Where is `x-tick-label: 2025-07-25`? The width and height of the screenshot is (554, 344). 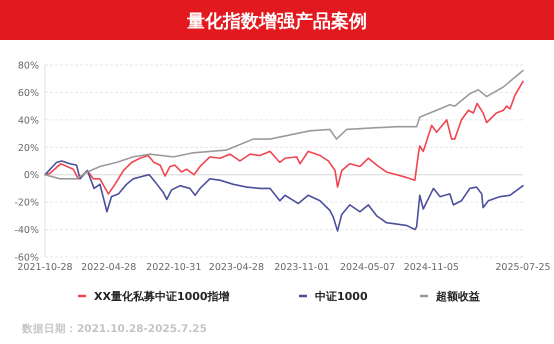
x-tick-label: 2025-07-25 is located at coordinates (523, 267).